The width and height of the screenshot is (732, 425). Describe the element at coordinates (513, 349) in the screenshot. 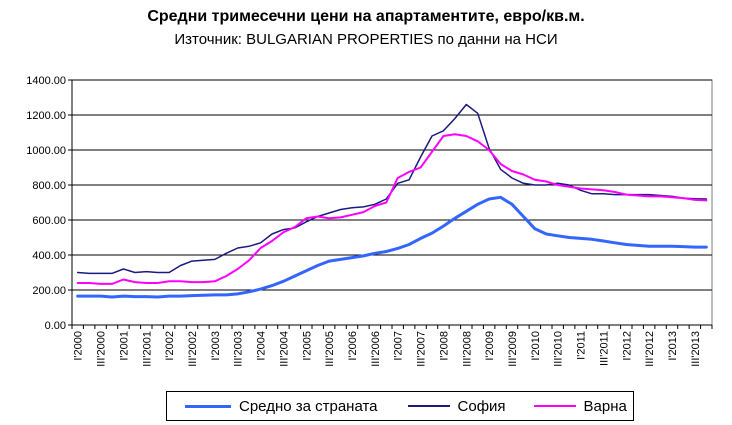

I see `x-tick-label: III'2009` at that location.